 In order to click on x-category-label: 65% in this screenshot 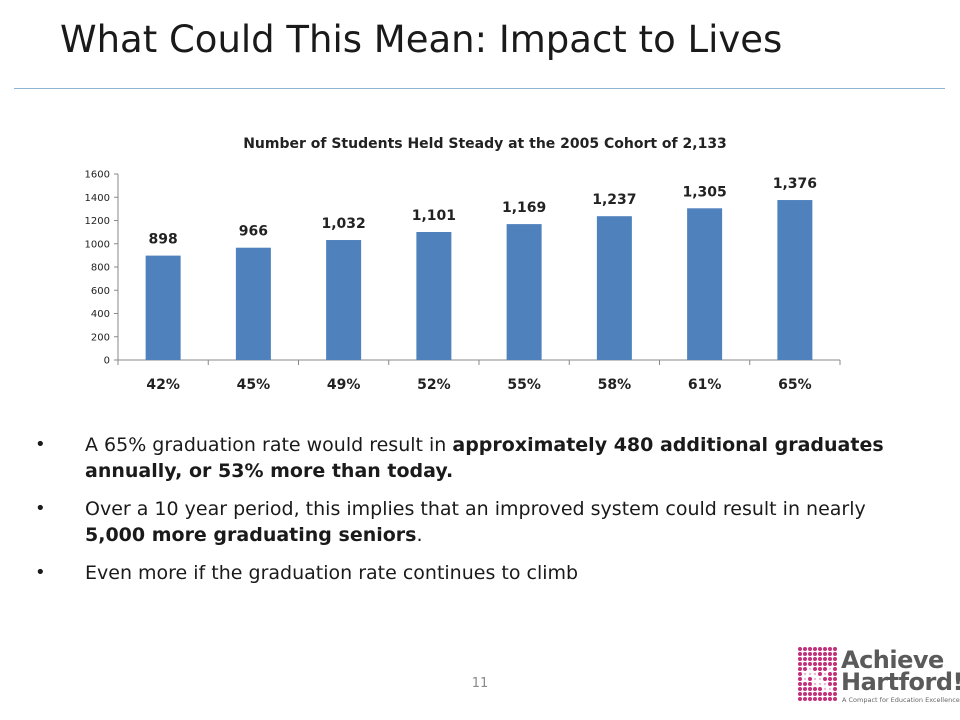, I will do `click(795, 385)`.